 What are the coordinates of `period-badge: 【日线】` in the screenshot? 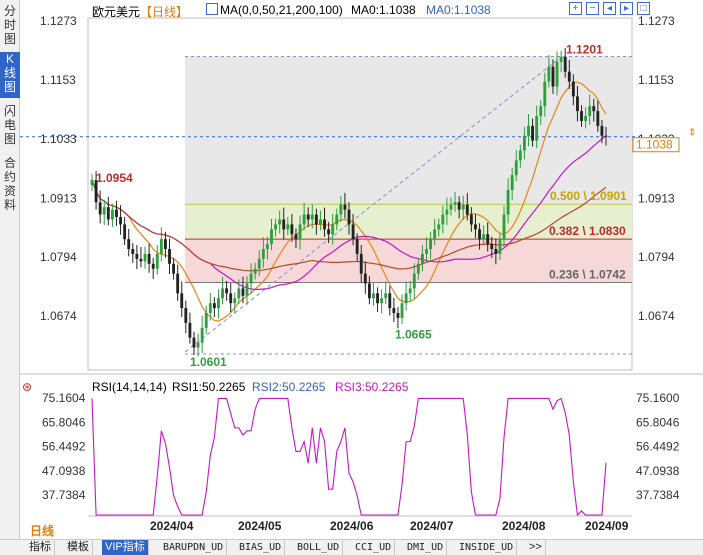 It's located at (164, 12).